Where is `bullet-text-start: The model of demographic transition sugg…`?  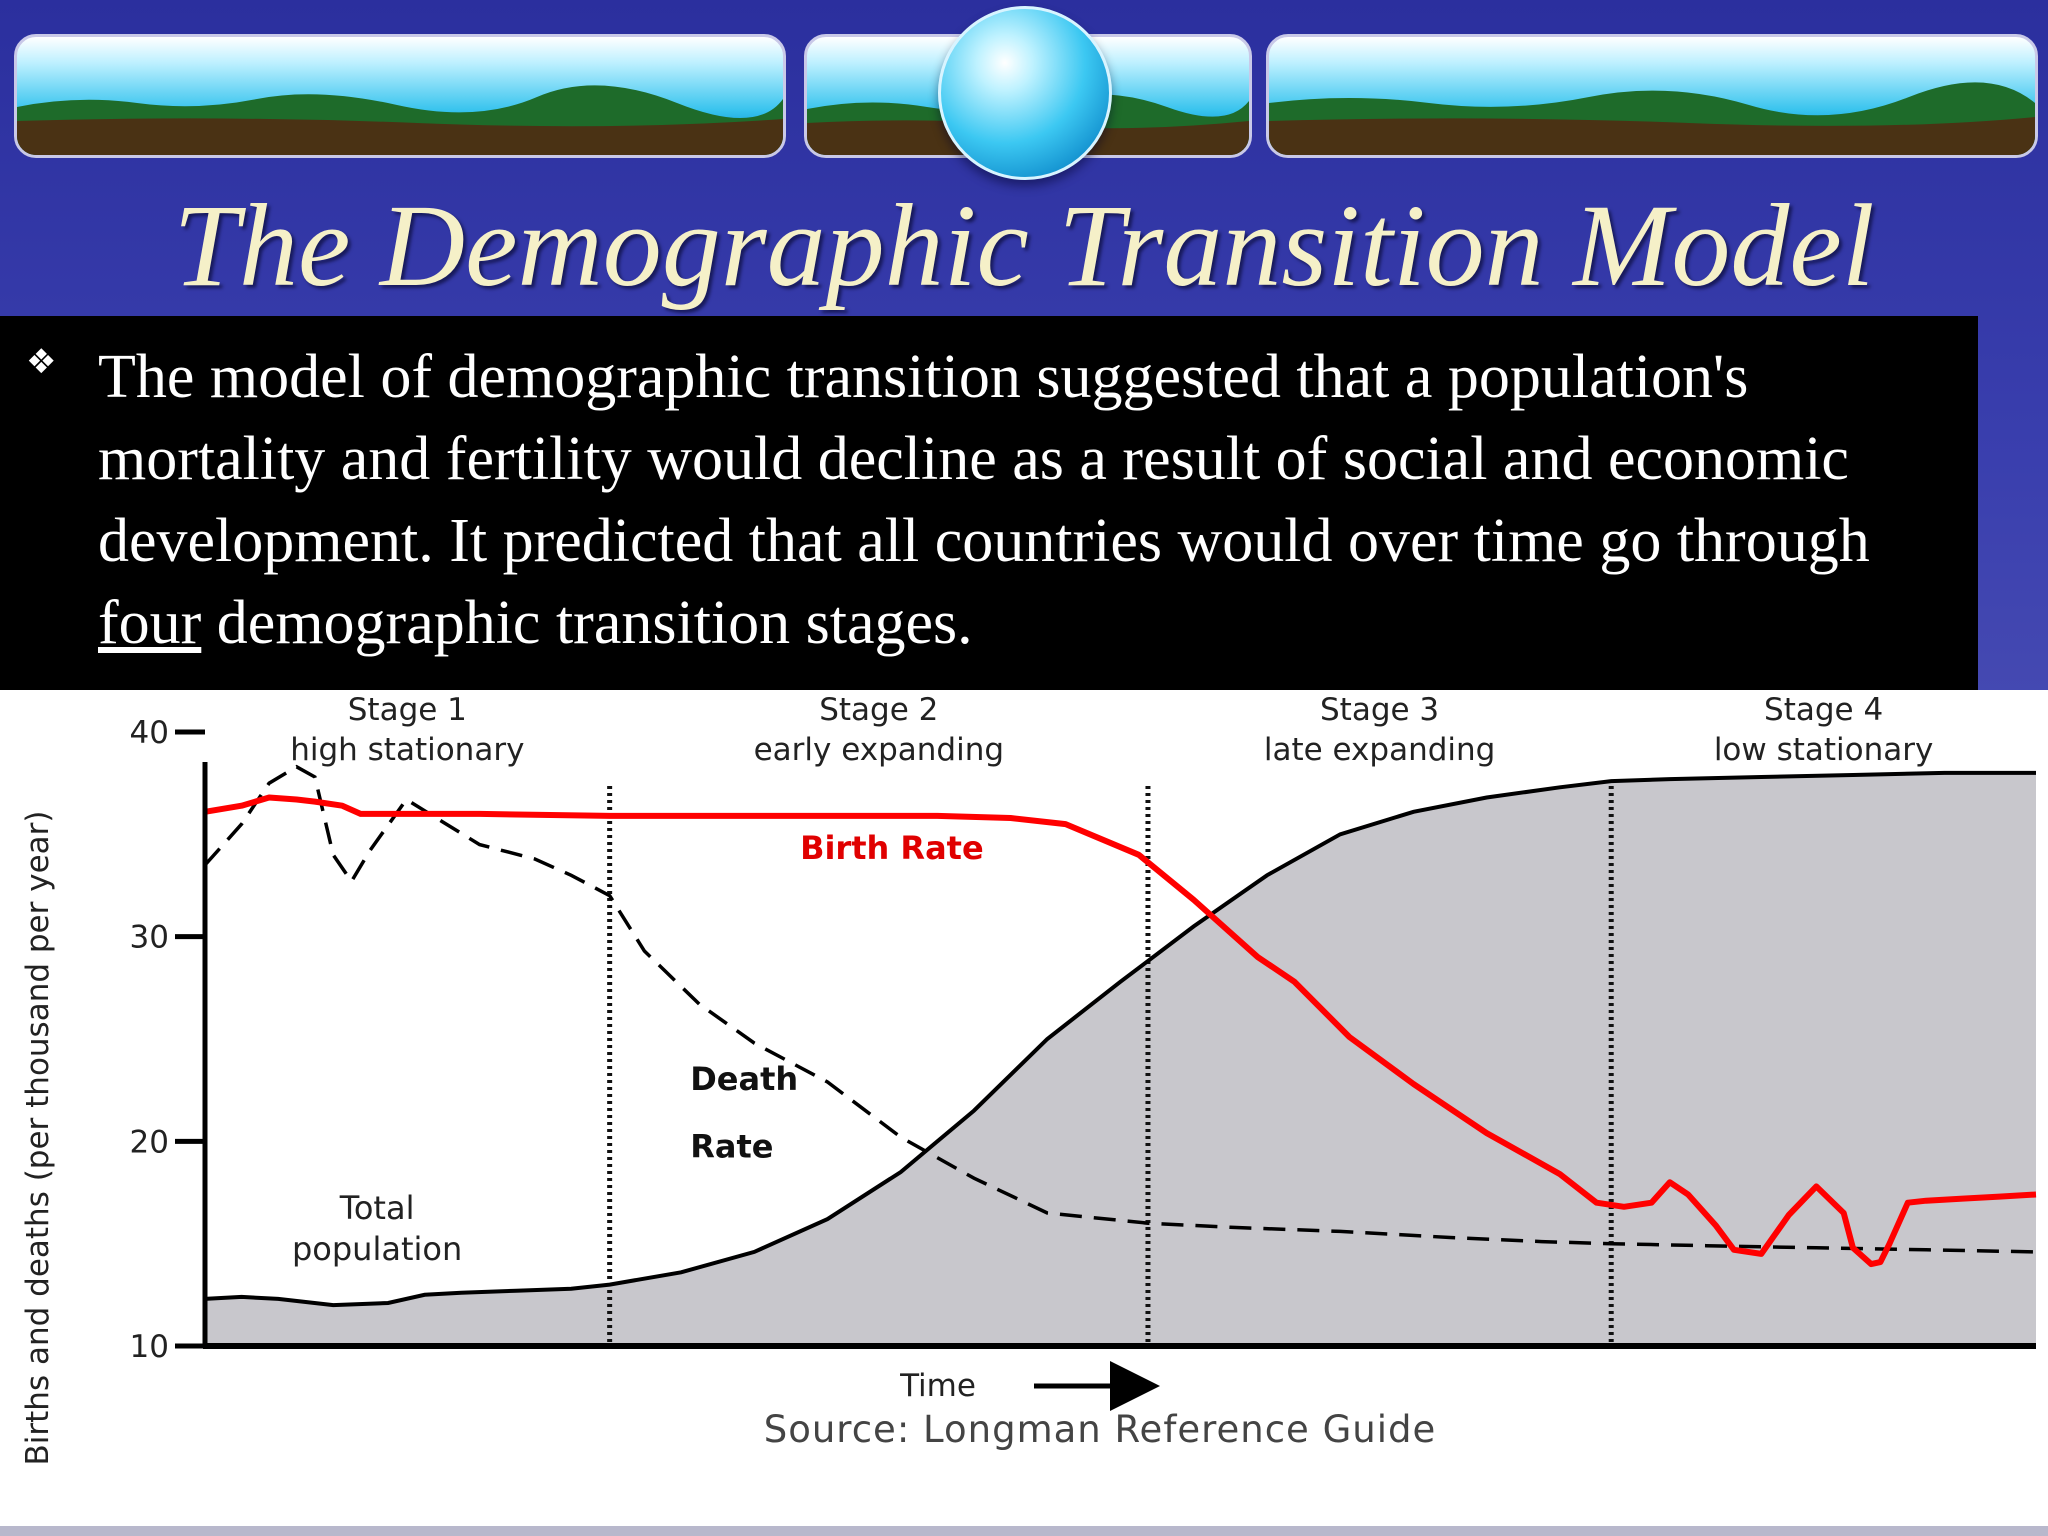
bullet-text-start: The model of demographic transition sugg… is located at coordinates (984, 459).